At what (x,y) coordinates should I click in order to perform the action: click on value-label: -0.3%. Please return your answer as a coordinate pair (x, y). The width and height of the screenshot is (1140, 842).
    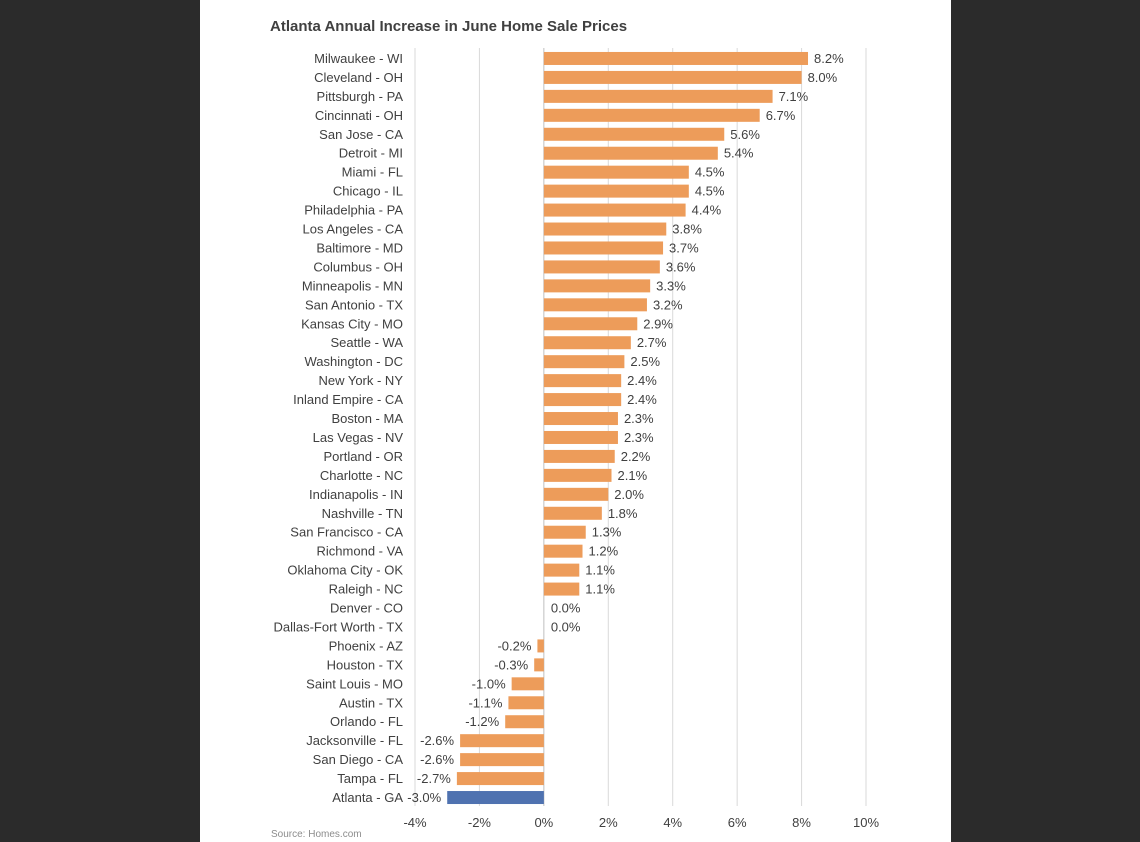
    Looking at the image, I should click on (511, 664).